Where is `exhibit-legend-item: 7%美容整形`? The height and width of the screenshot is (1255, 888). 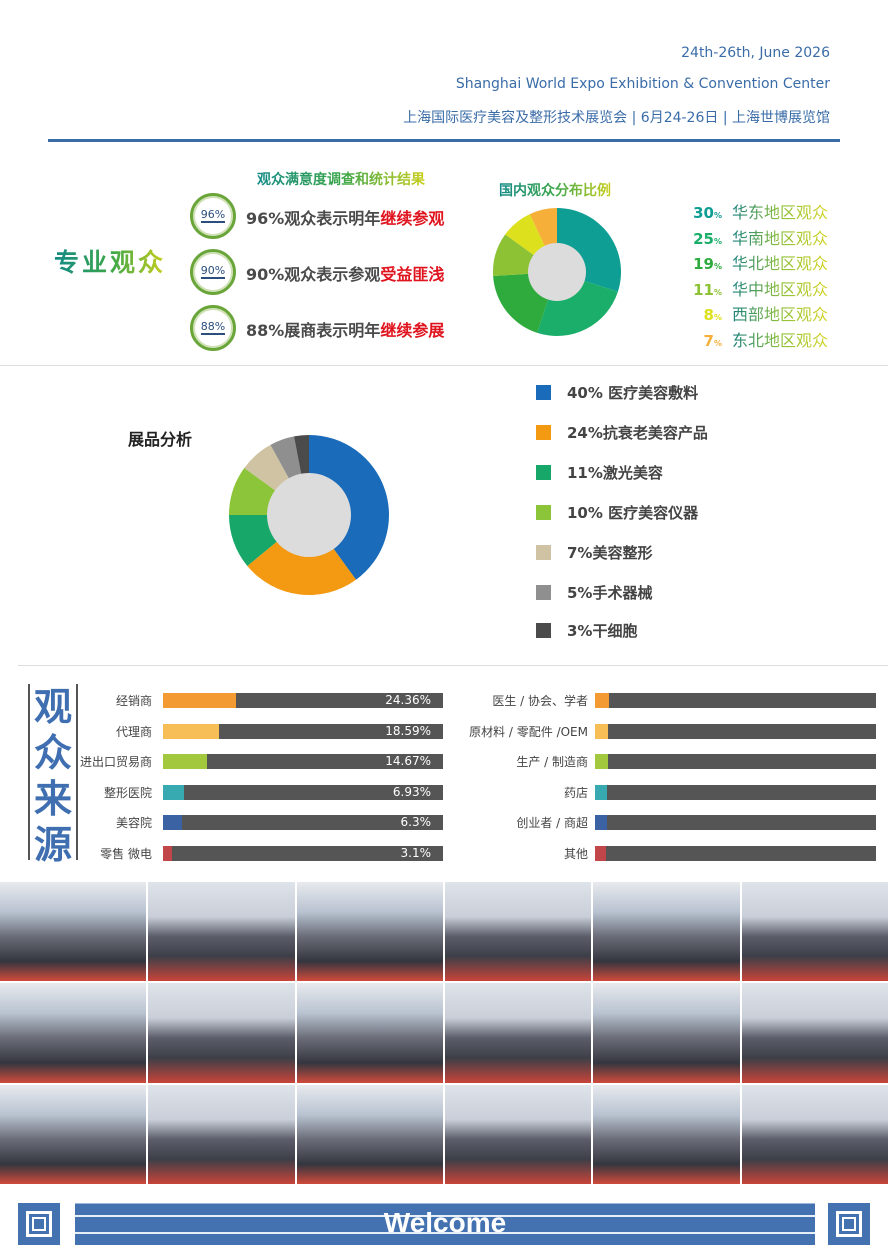 exhibit-legend-item: 7%美容整形 is located at coordinates (594, 552).